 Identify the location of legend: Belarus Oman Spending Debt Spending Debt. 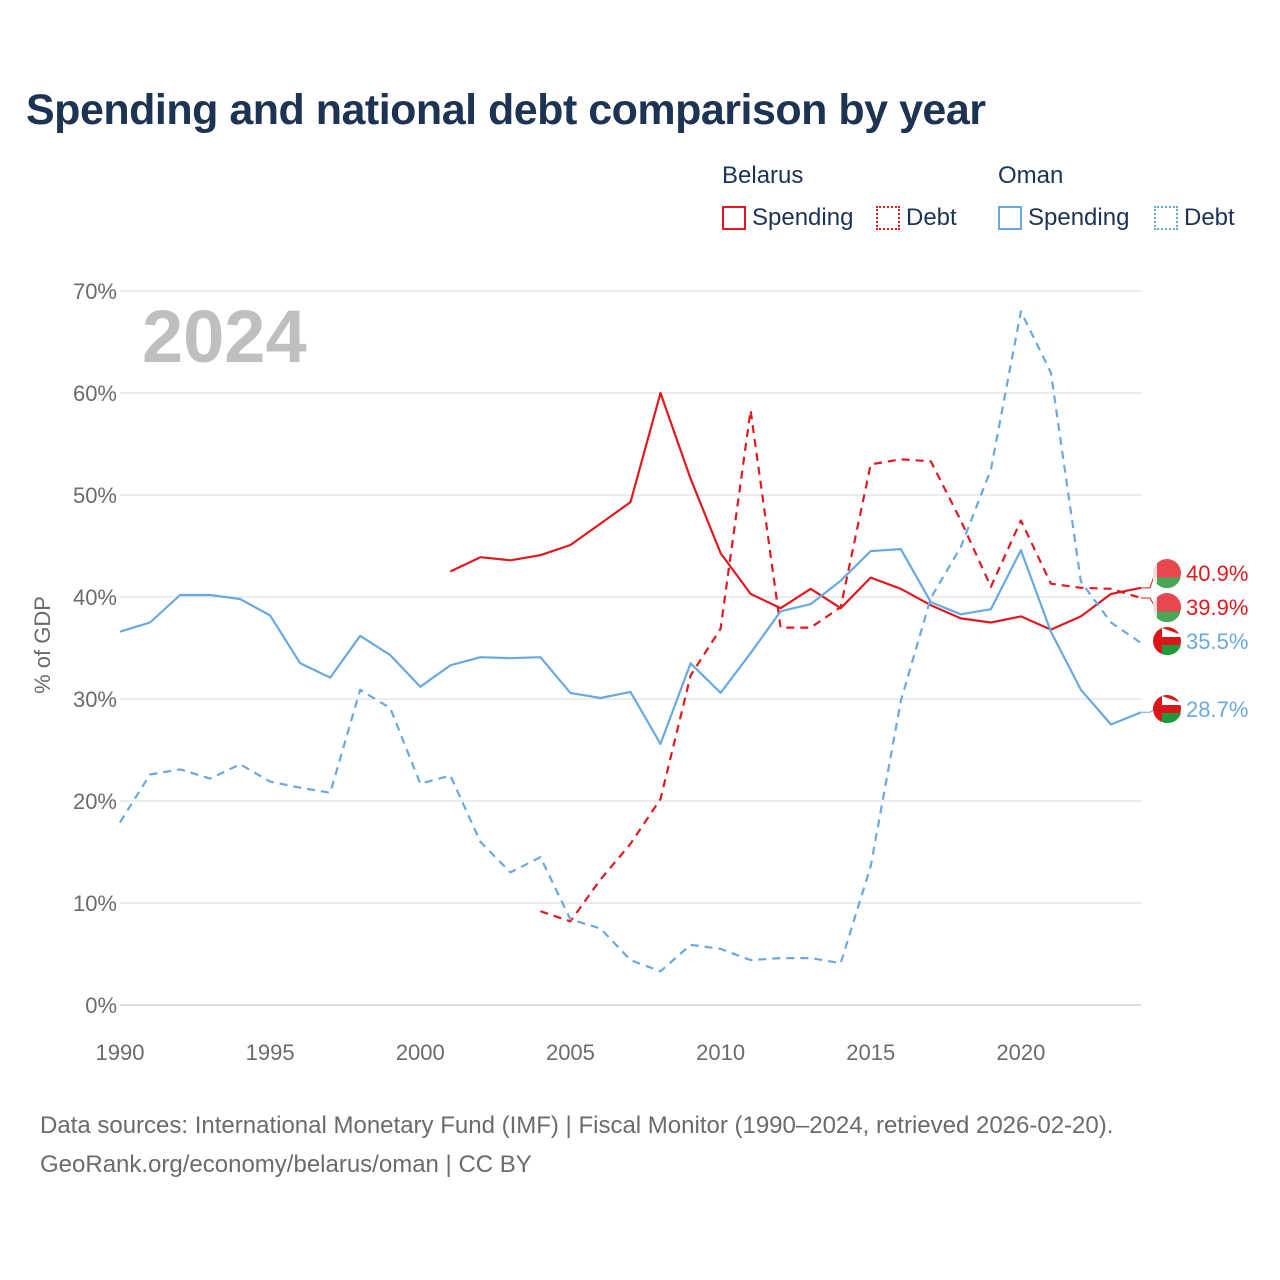
(992, 200).